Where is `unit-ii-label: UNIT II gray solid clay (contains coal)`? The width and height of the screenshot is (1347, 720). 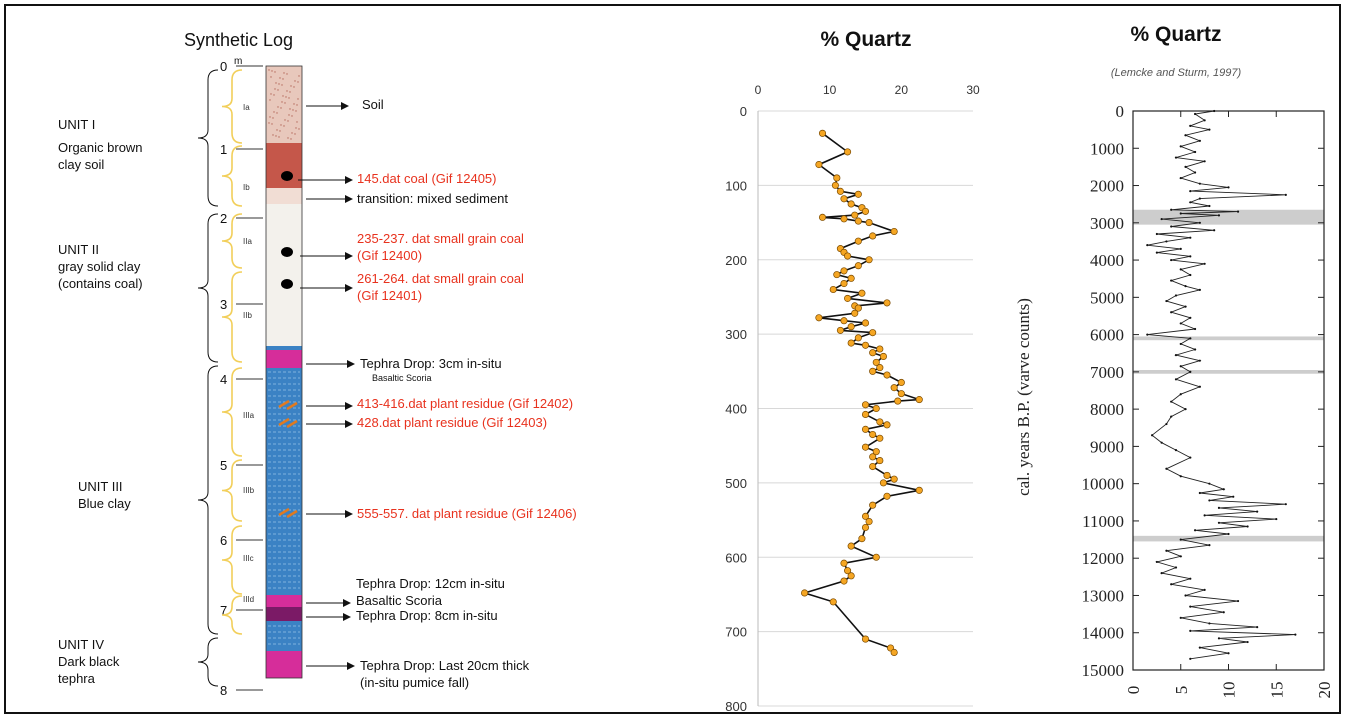
unit-ii-label: UNIT II gray solid clay (contains coal) is located at coordinates (101, 266).